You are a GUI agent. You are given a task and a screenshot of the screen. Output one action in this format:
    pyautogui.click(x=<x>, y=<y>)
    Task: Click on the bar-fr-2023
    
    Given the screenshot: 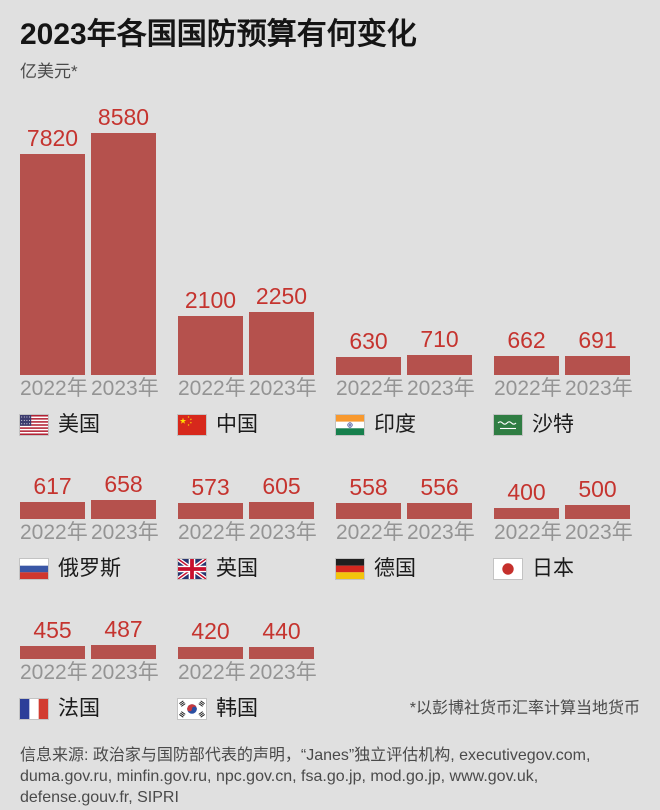 What is the action you would take?
    pyautogui.click(x=123, y=652)
    